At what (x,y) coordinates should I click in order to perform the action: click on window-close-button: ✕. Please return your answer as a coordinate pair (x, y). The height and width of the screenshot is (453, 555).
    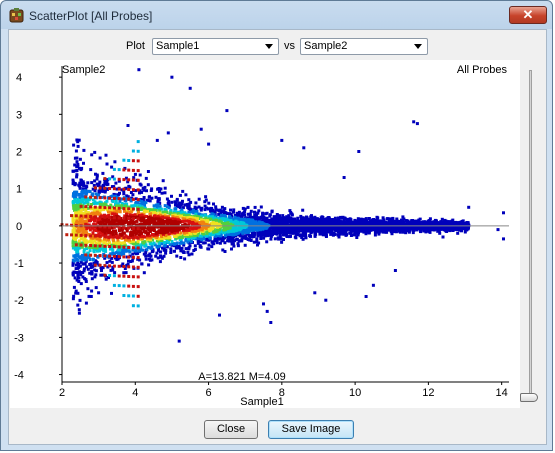
    Looking at the image, I should click on (528, 15).